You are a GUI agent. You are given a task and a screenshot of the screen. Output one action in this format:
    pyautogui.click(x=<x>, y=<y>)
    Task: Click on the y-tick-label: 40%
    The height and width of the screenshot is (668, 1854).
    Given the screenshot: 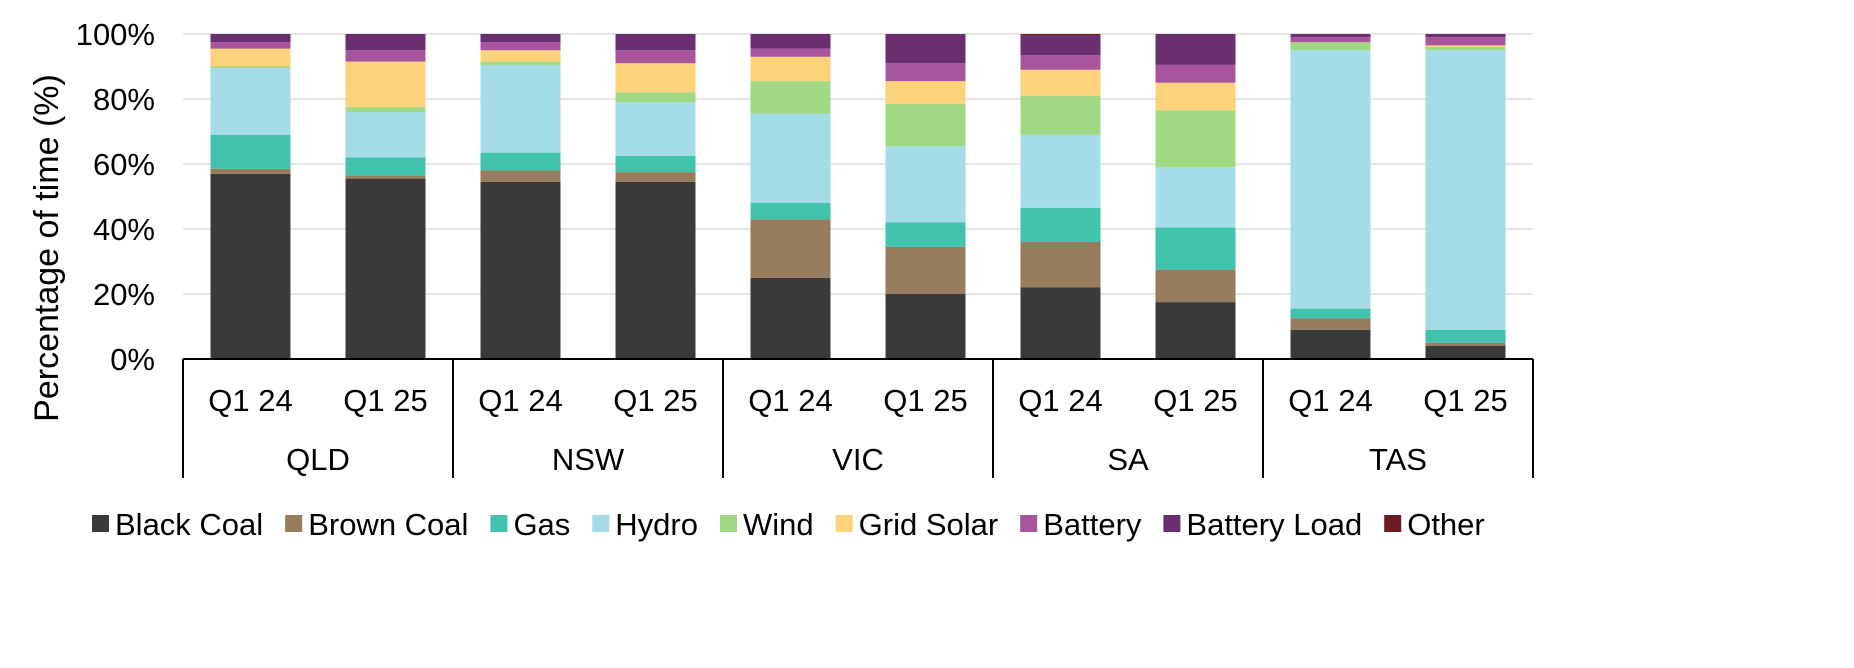 What is the action you would take?
    pyautogui.click(x=124, y=229)
    